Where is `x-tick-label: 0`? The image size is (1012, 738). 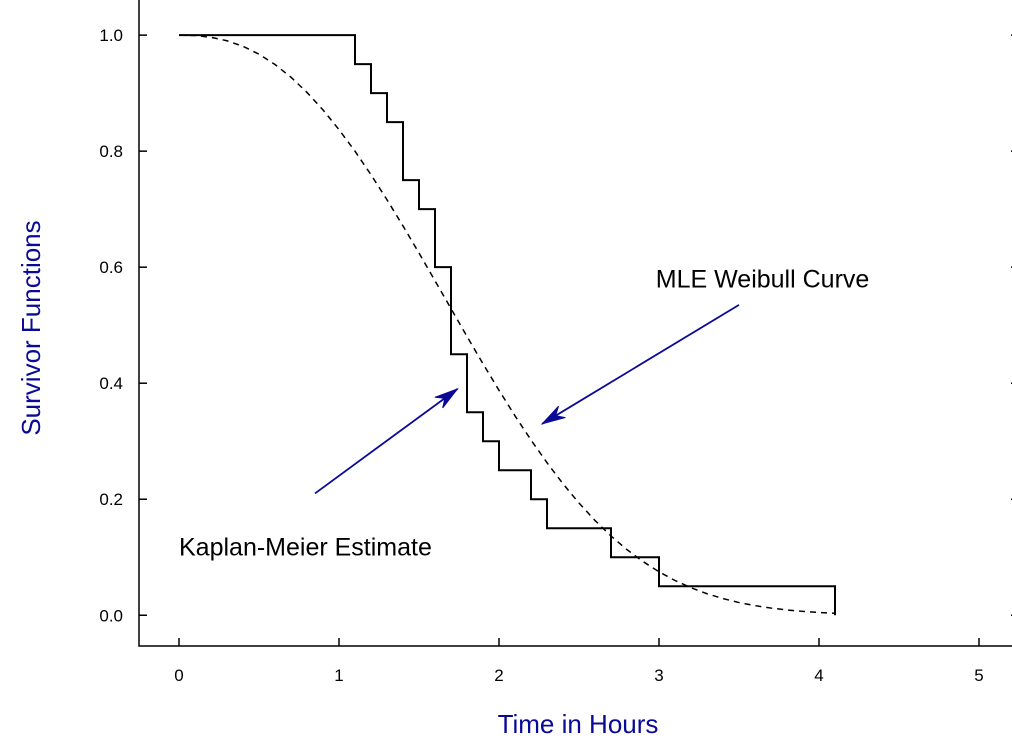 x-tick-label: 0 is located at coordinates (178, 675).